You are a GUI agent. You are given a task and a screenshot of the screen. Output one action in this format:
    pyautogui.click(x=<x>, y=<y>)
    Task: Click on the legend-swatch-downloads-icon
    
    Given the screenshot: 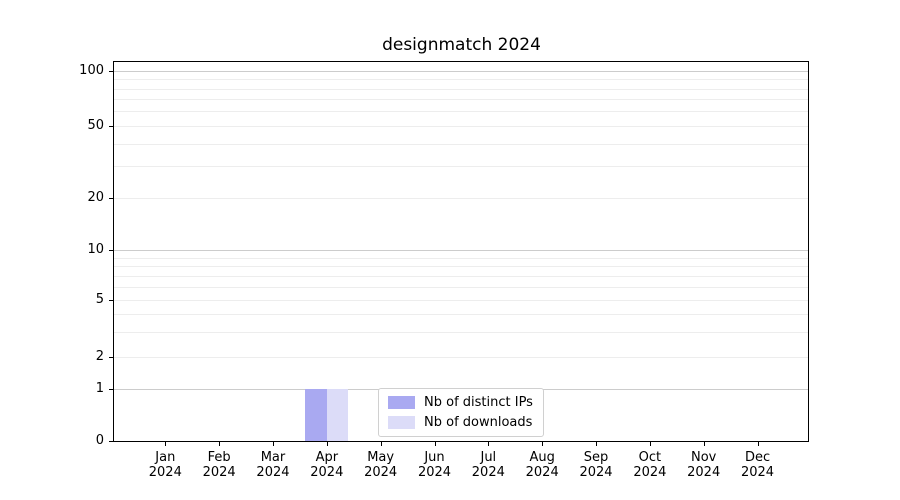 What is the action you would take?
    pyautogui.click(x=401, y=422)
    